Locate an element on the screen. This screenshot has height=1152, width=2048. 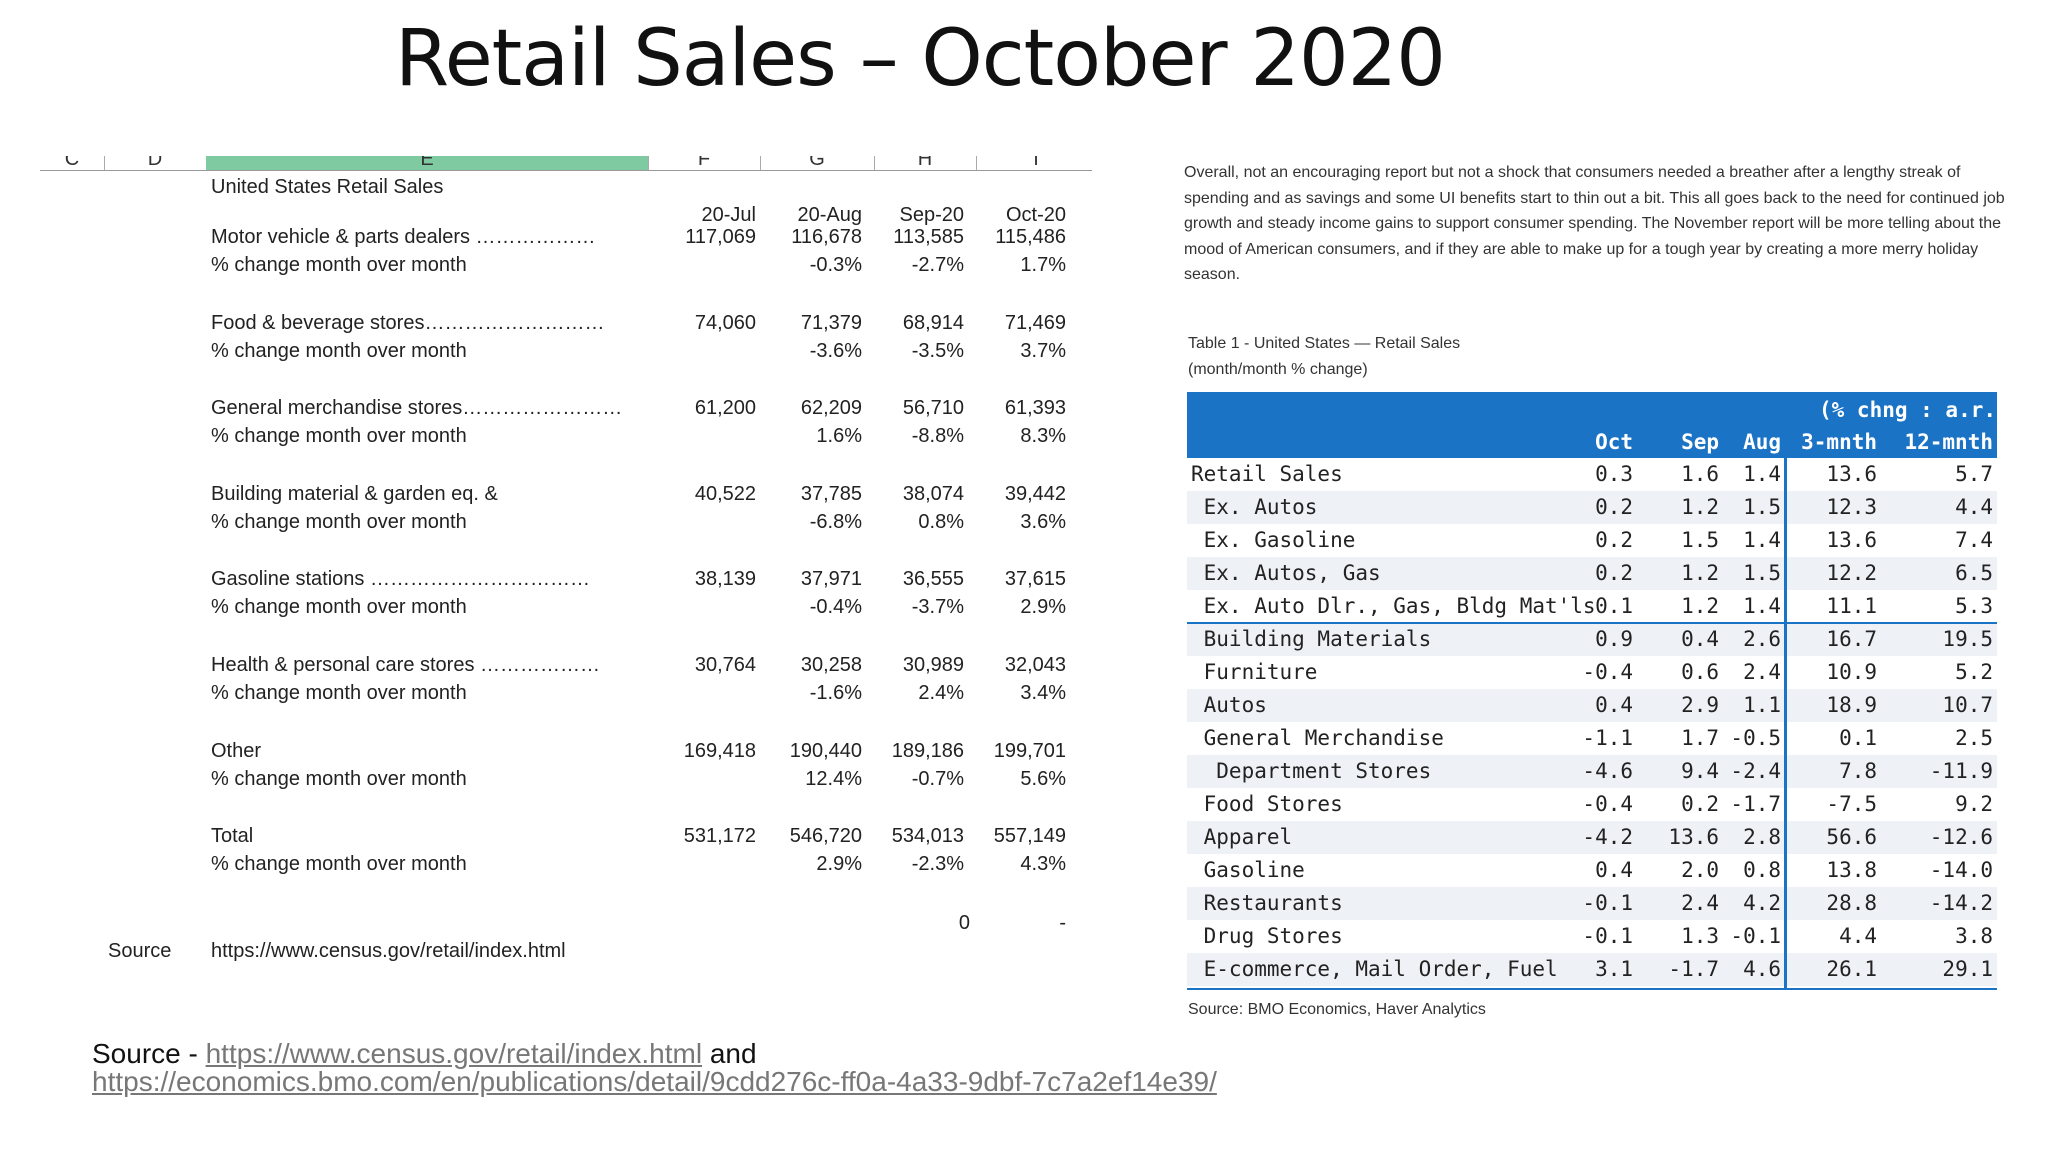
row-label: General Merchandise is located at coordinates (1317, 738).